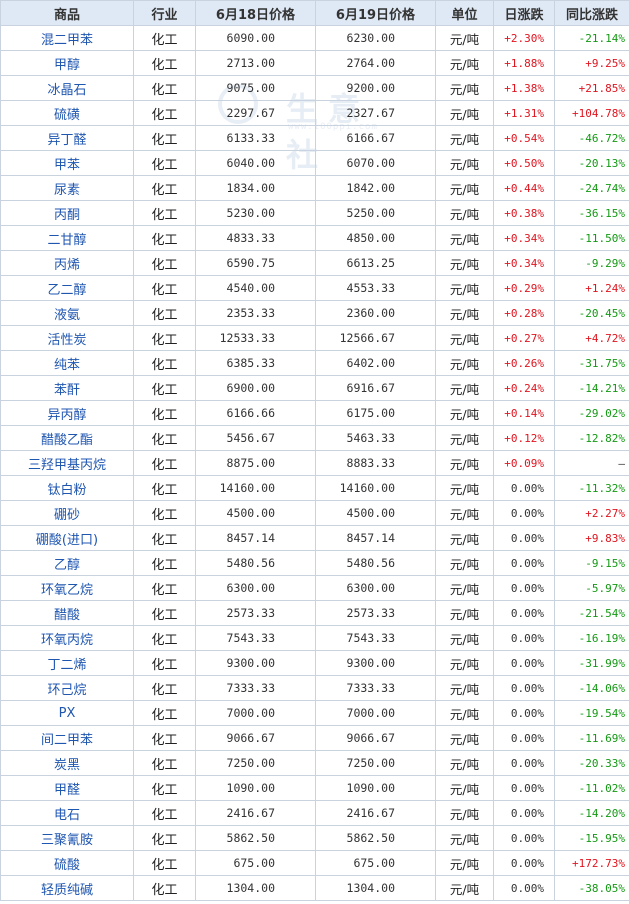 The width and height of the screenshot is (629, 904). I want to click on product-link: 甲醇, so click(67, 63).